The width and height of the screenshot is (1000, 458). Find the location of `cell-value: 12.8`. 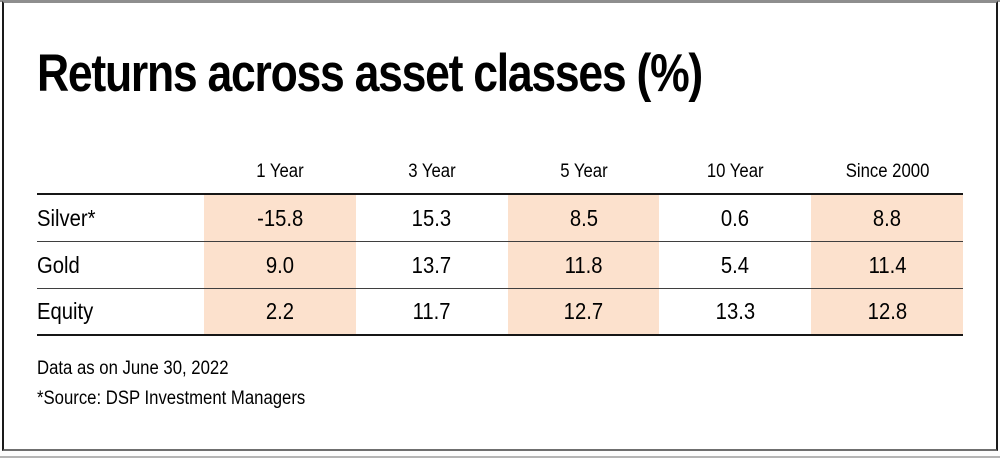

cell-value: 12.8 is located at coordinates (887, 311).